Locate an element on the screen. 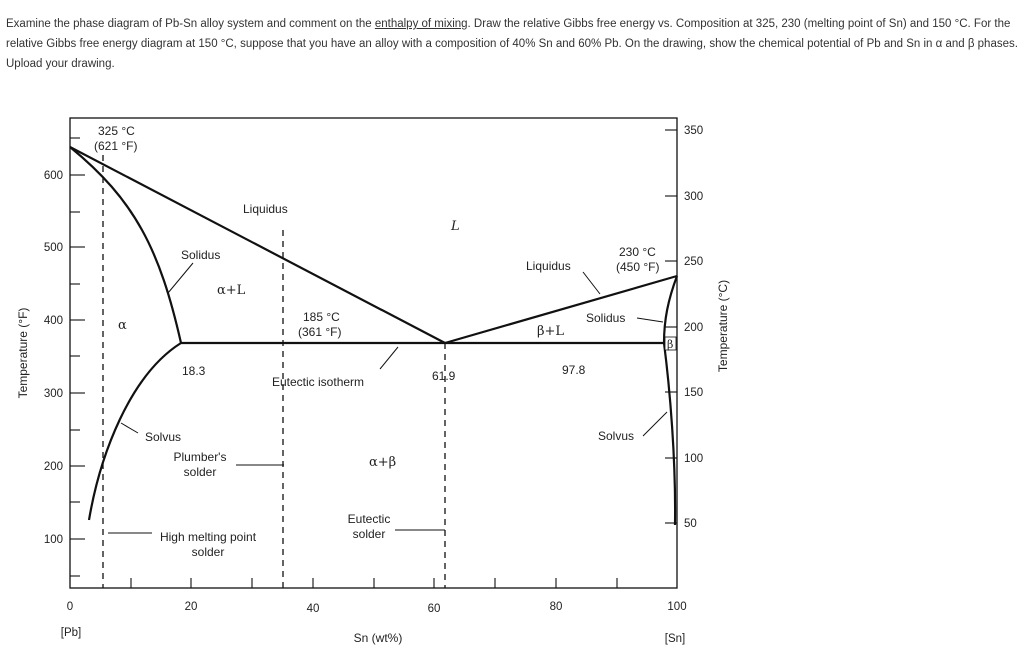 The height and width of the screenshot is (666, 1024). bottom-axis-ticks is located at coordinates (374, 583).